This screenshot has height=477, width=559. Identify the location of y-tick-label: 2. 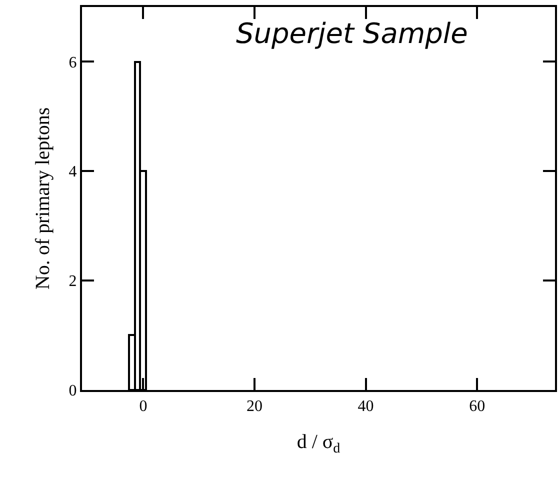
(72, 281).